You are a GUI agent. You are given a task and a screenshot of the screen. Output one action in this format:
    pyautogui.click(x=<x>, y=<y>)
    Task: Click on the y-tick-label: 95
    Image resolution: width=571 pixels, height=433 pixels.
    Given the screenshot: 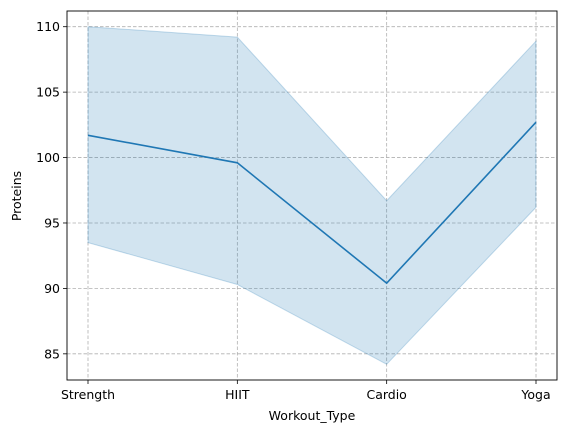 What is the action you would take?
    pyautogui.click(x=52, y=222)
    